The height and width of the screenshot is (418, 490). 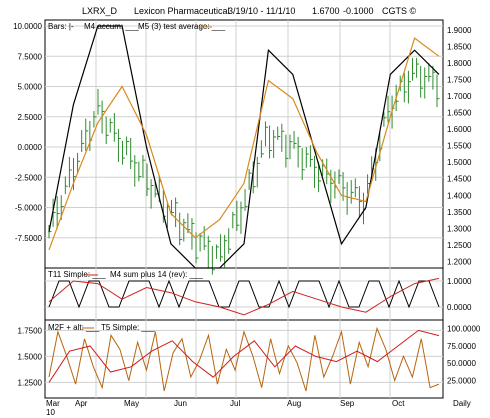 I want to click on price-left-tick: 2.5000, so click(x=30, y=117).